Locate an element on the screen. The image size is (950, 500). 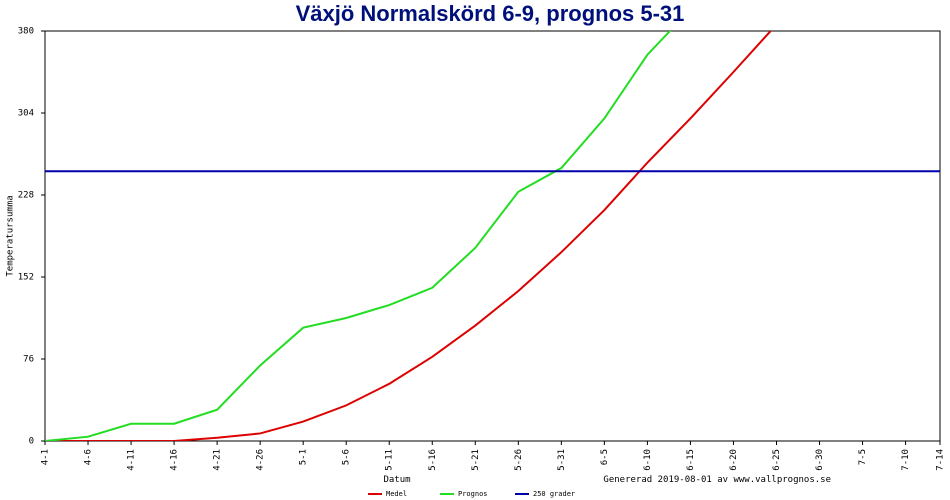
x-tick-label: 6-5 is located at coordinates (605, 457).